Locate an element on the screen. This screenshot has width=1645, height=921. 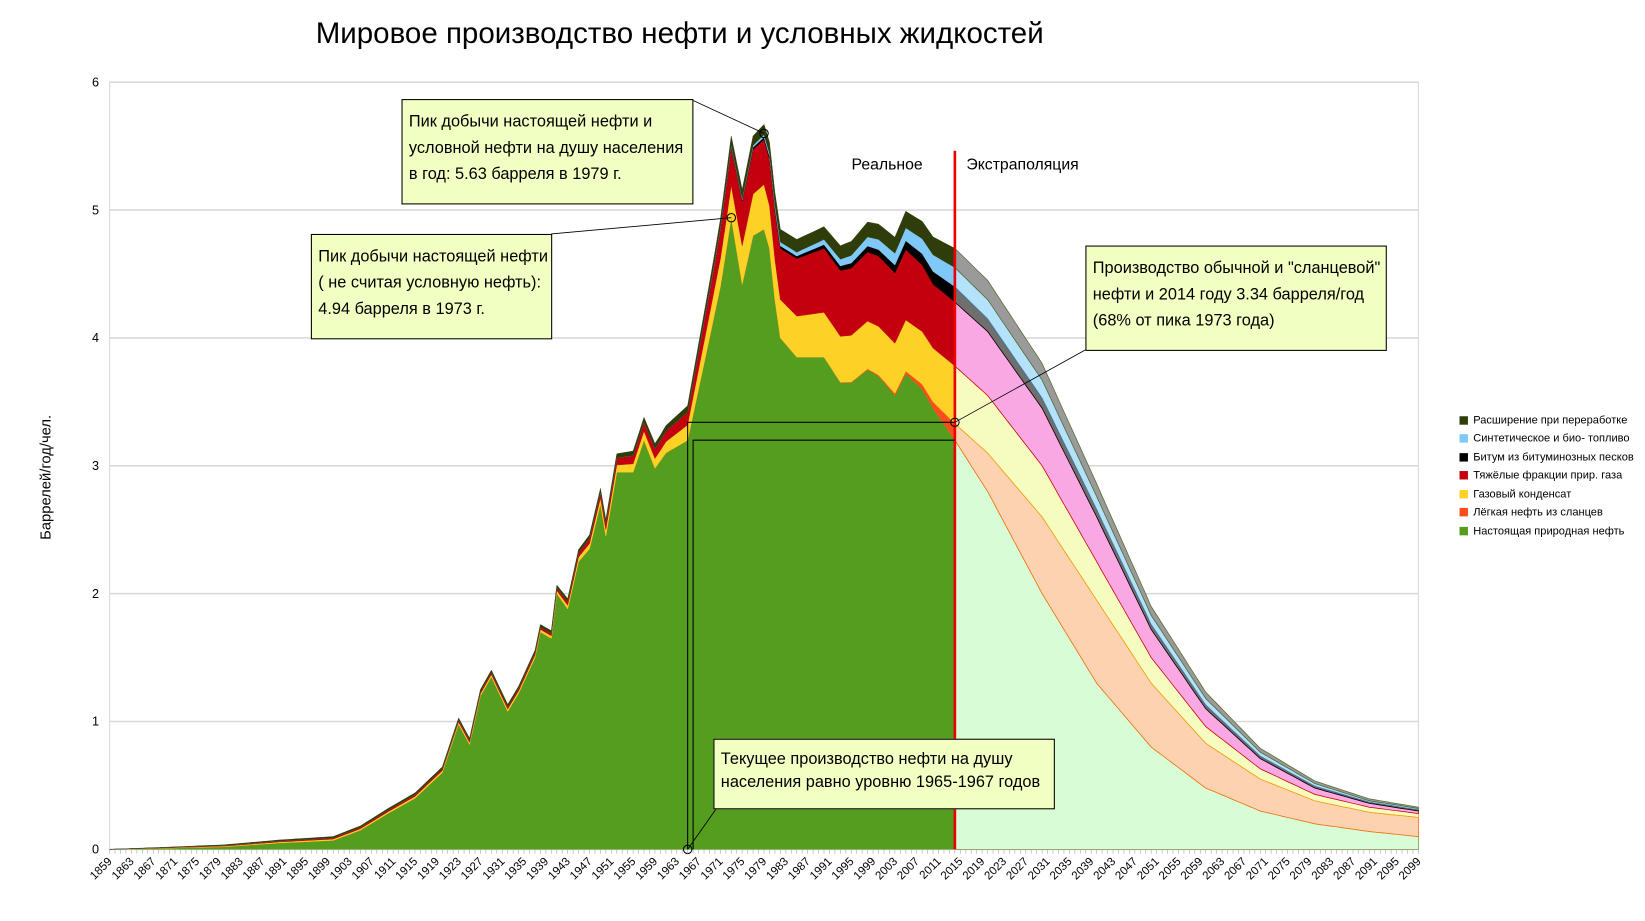
annotation-line: нефти и 2014 году 3.34 барреля/год is located at coordinates (1228, 294).